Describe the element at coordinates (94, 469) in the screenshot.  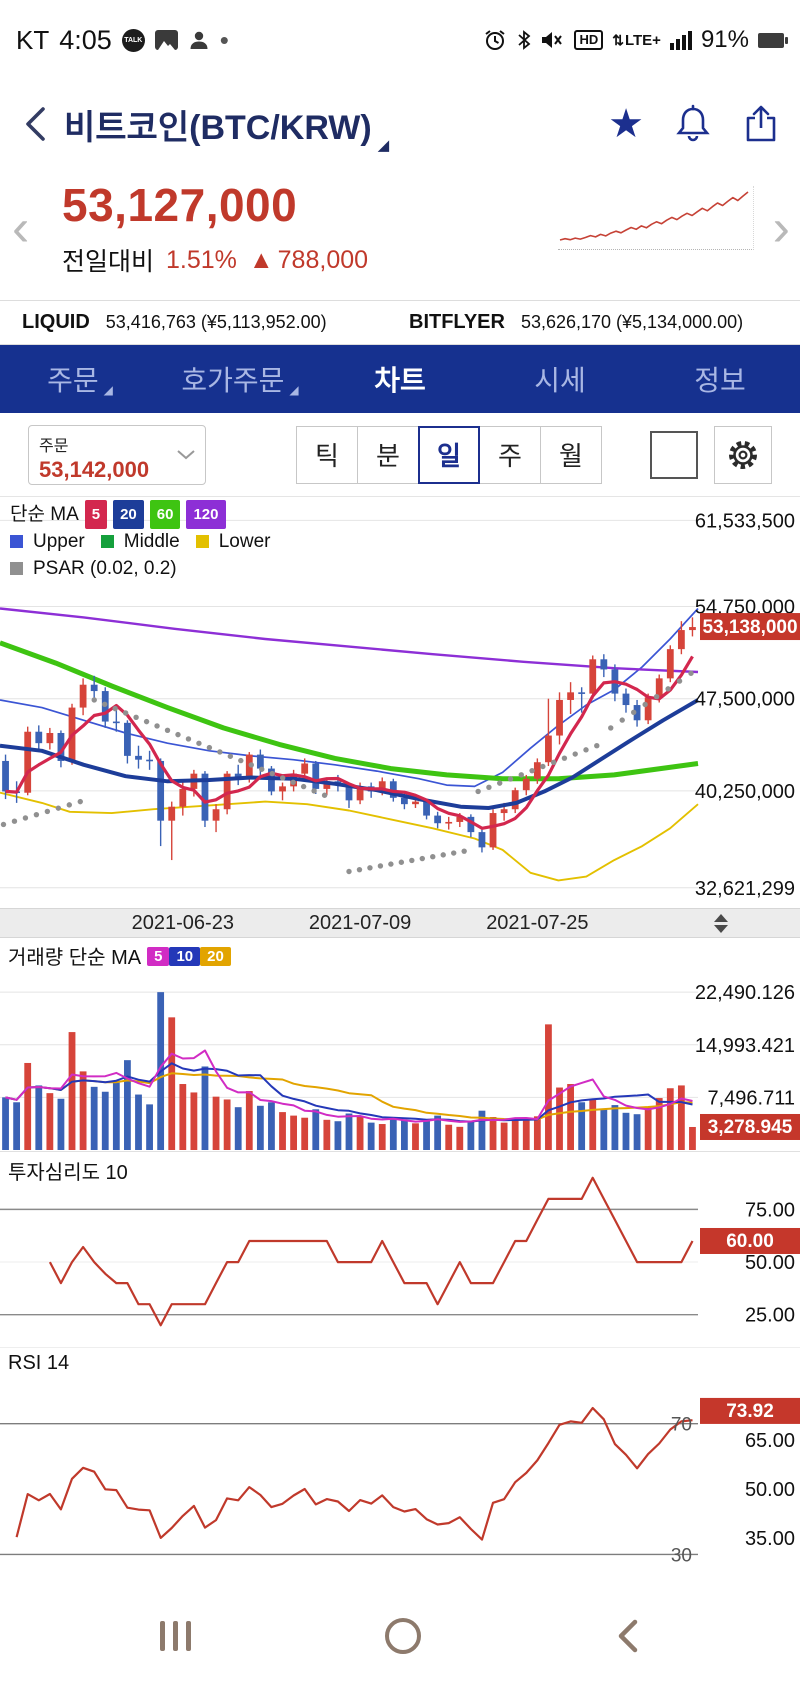
I see `order-dropdown-price: 53,142,000` at that location.